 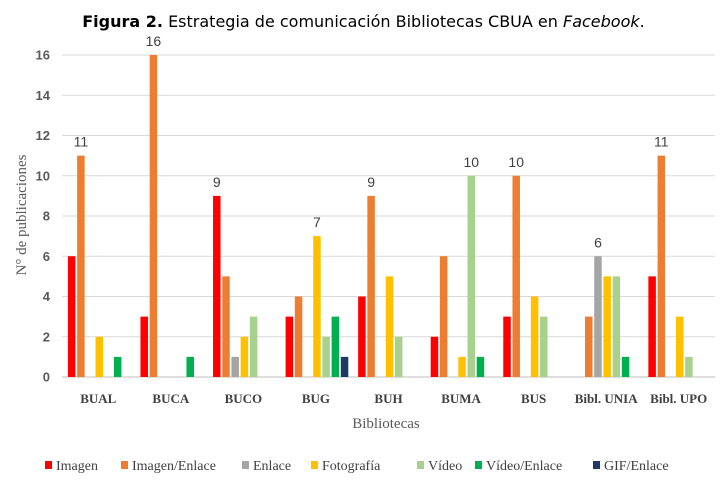 I want to click on bar-buco-fotografia, so click(x=244, y=356).